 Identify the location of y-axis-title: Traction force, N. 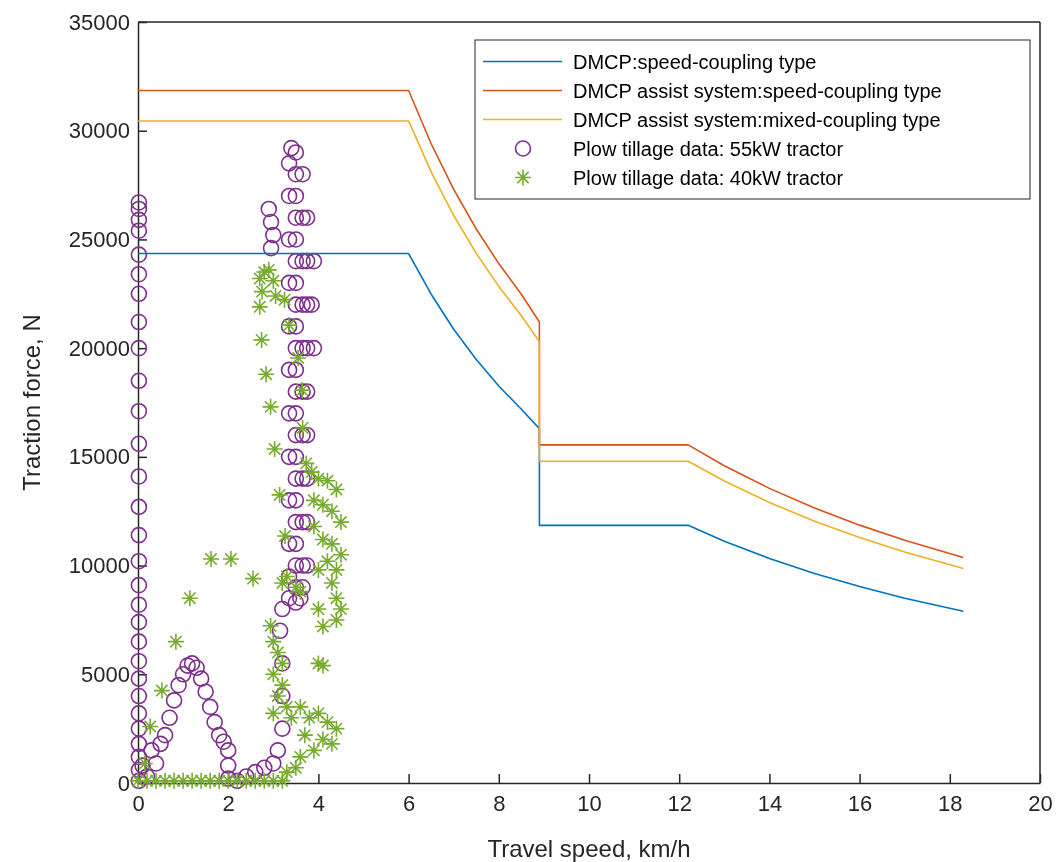
(31, 402).